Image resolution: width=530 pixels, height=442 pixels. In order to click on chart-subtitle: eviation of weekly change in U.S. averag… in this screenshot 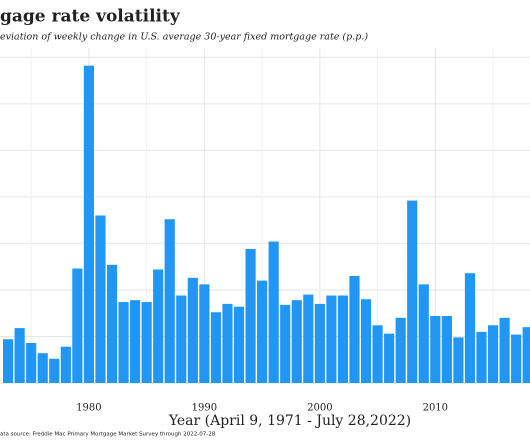, I will do `click(184, 37)`.